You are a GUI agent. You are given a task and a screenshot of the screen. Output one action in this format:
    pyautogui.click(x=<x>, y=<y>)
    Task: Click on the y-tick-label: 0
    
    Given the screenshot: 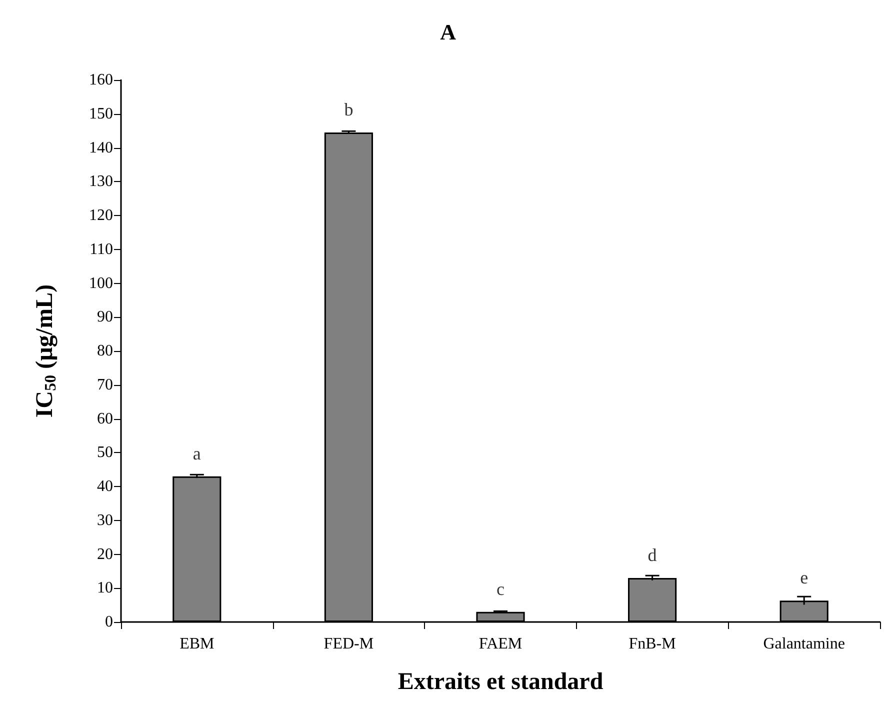 What is the action you would take?
    pyautogui.click(x=109, y=622)
    